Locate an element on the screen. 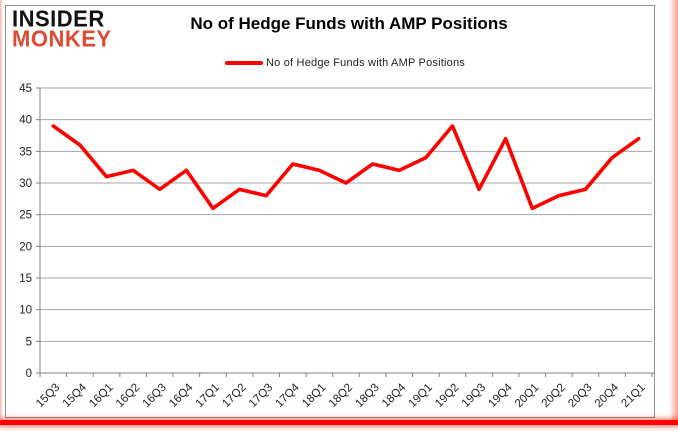 This screenshot has width=678, height=431. svg-text: 0 is located at coordinates (29, 374).